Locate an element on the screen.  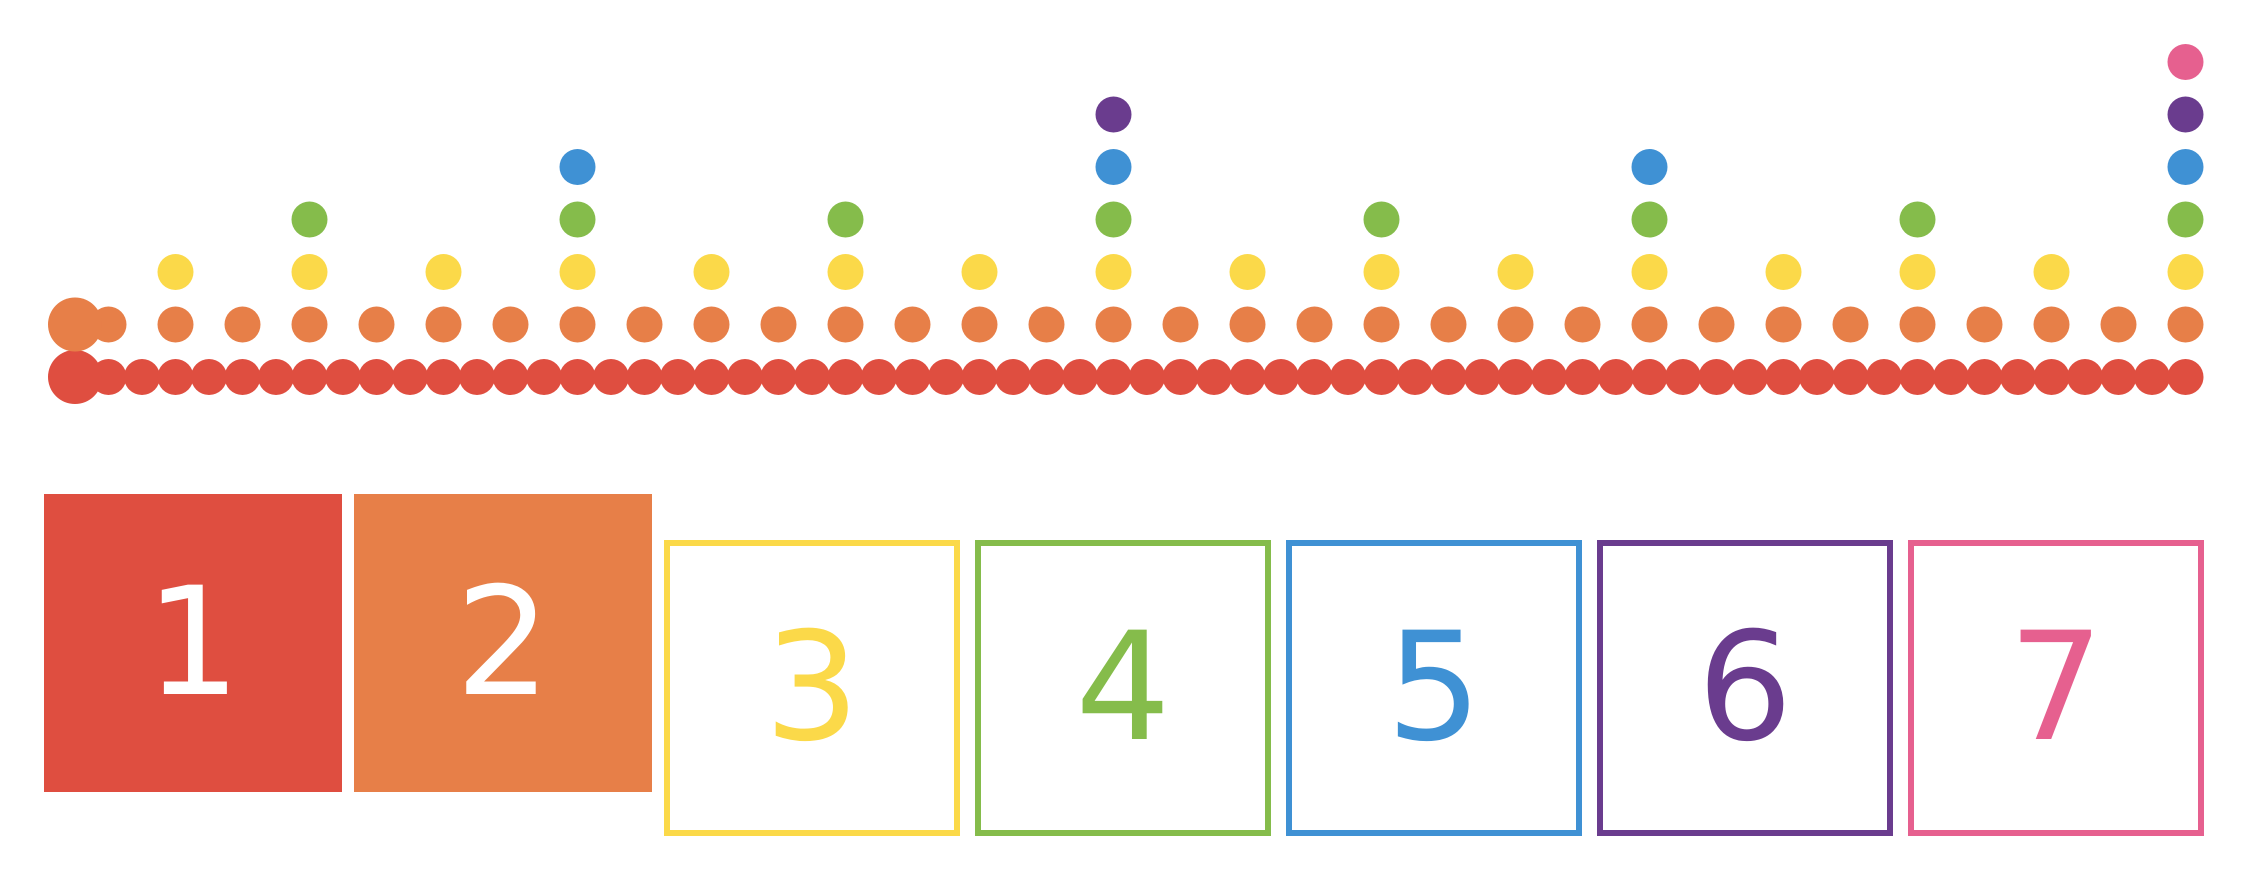
tile-3-label: 3 is located at coordinates (812, 688).